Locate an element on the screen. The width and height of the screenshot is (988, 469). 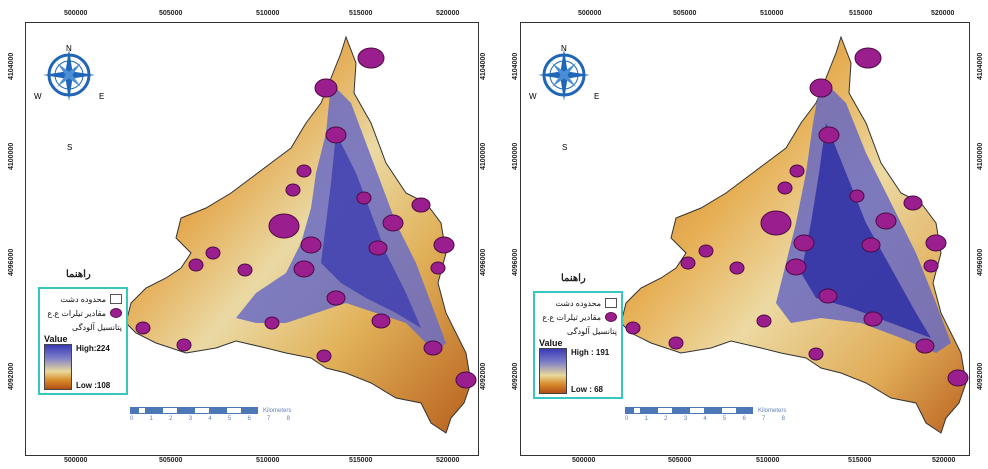
y-tick-left: 4100000 is located at coordinates (515, 156).